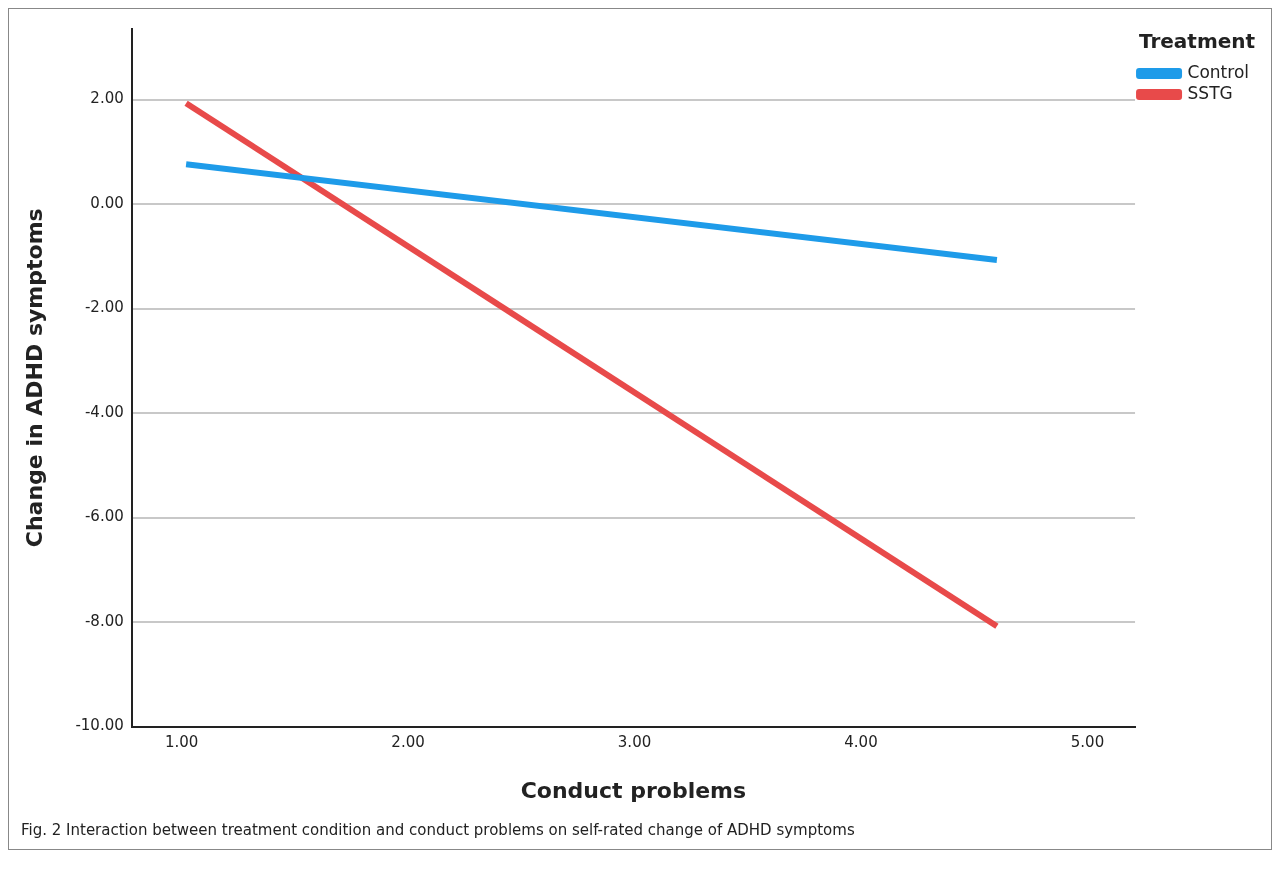 This screenshot has height=896, width=1284. What do you see at coordinates (181, 742) in the screenshot?
I see `x-tick-label: 1.00` at bounding box center [181, 742].